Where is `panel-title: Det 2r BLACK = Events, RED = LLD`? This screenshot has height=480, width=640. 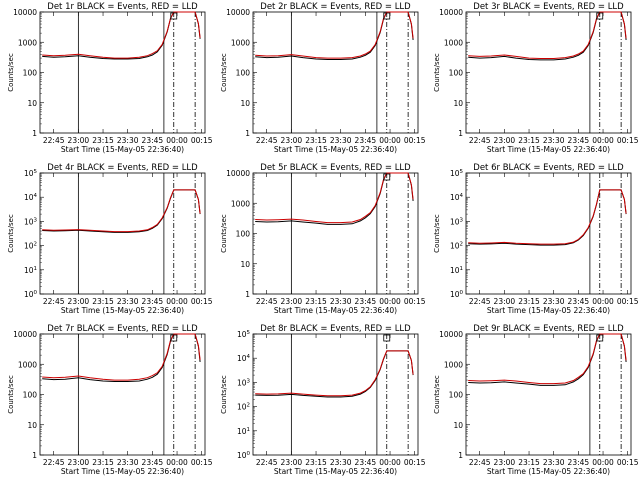 panel-title: Det 2r BLACK = Events, RED = LLD is located at coordinates (335, 7).